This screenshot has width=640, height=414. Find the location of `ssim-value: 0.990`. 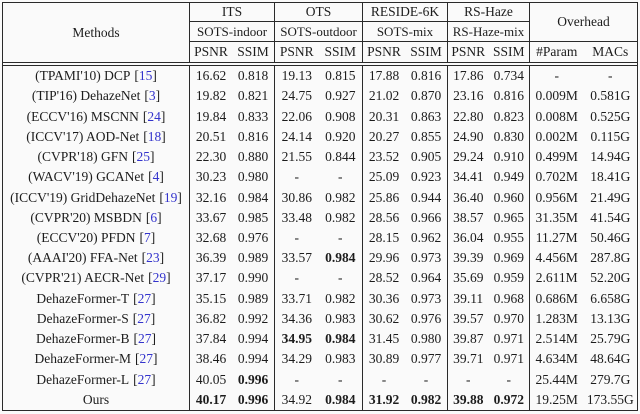

ssim-value: 0.990 is located at coordinates (253, 278).